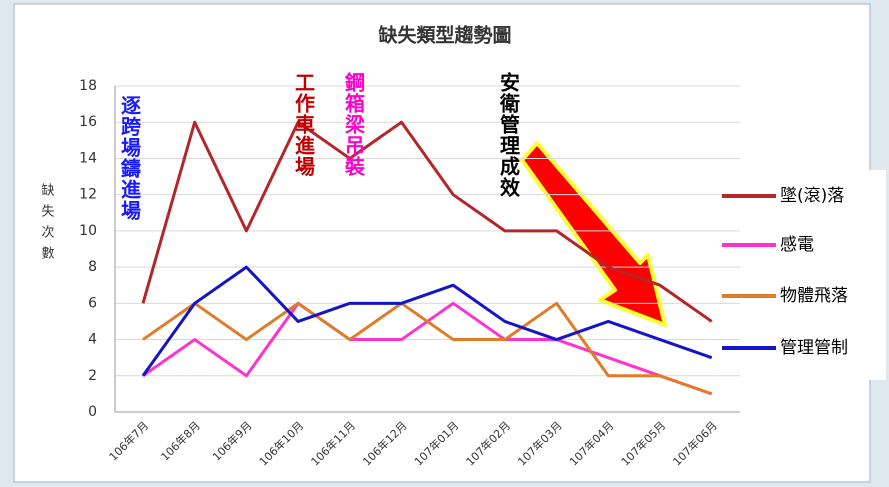 The image size is (889, 487). Describe the element at coordinates (92, 267) in the screenshot. I see `y-tick-label: 8` at that location.